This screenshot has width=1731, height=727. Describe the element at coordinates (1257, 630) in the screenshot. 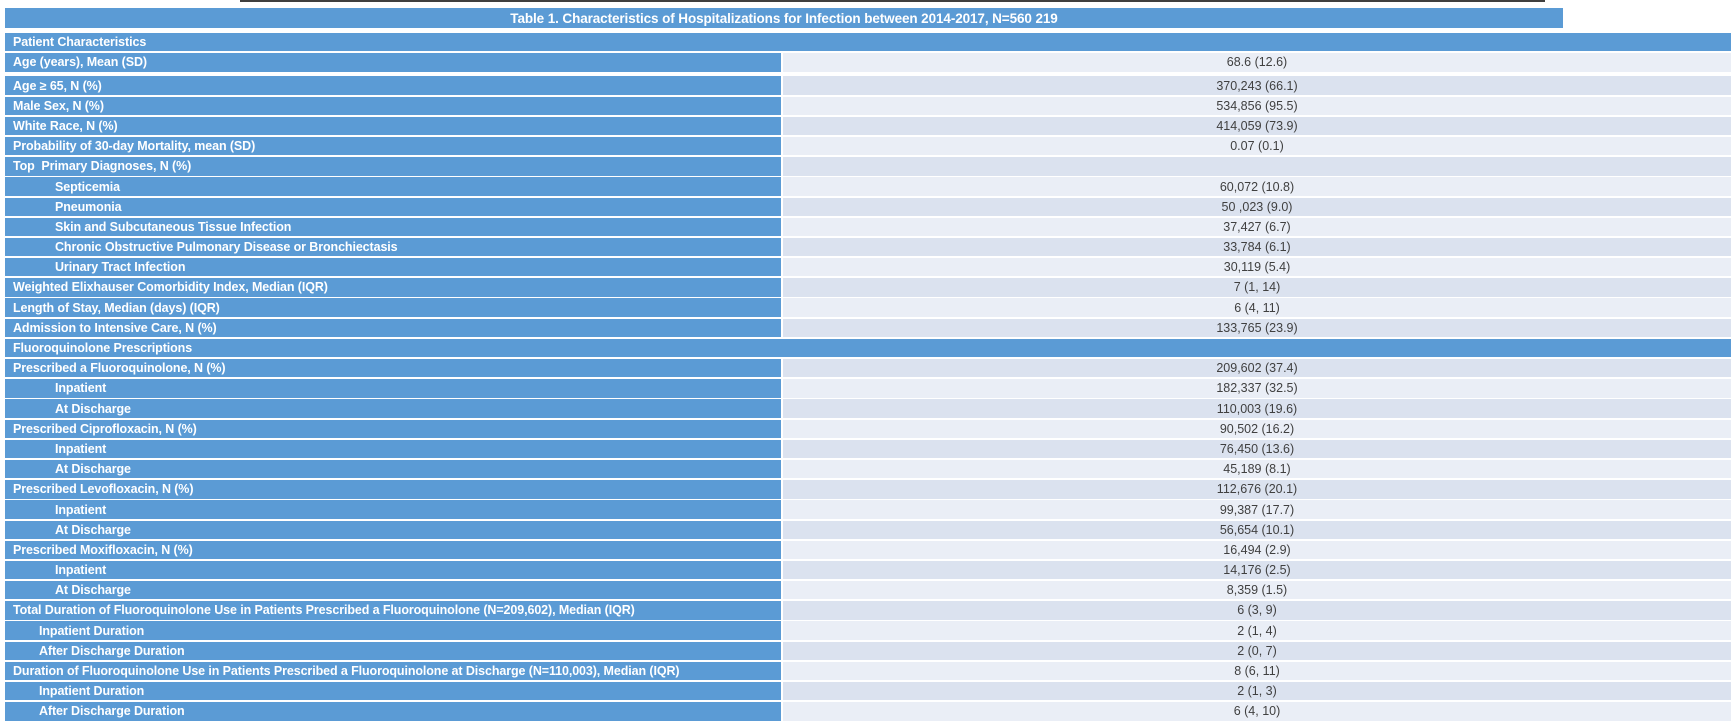

I see `row-value: 2 (1, 4)` at that location.